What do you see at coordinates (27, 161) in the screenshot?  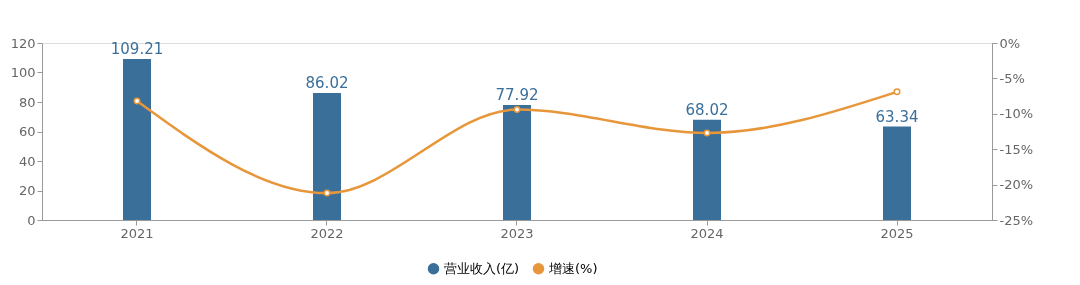 I see `y-tick-label: 40` at bounding box center [27, 161].